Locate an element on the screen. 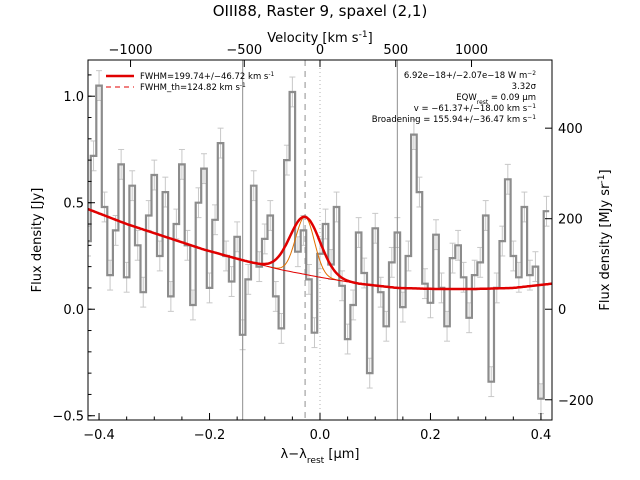 This screenshot has height=480, width=640. x-tick-label: 0.0 is located at coordinates (320, 435).